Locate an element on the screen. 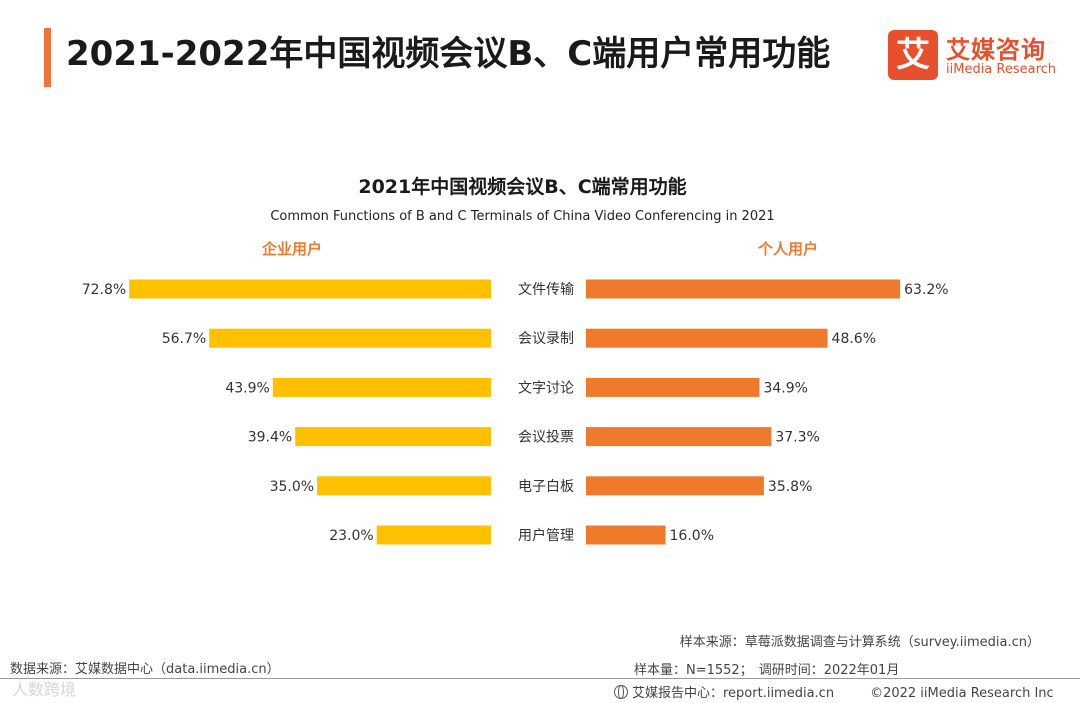 The width and height of the screenshot is (1080, 703). chart-title: 2021年中国视频会议B、C端常用功能 is located at coordinates (522, 187).